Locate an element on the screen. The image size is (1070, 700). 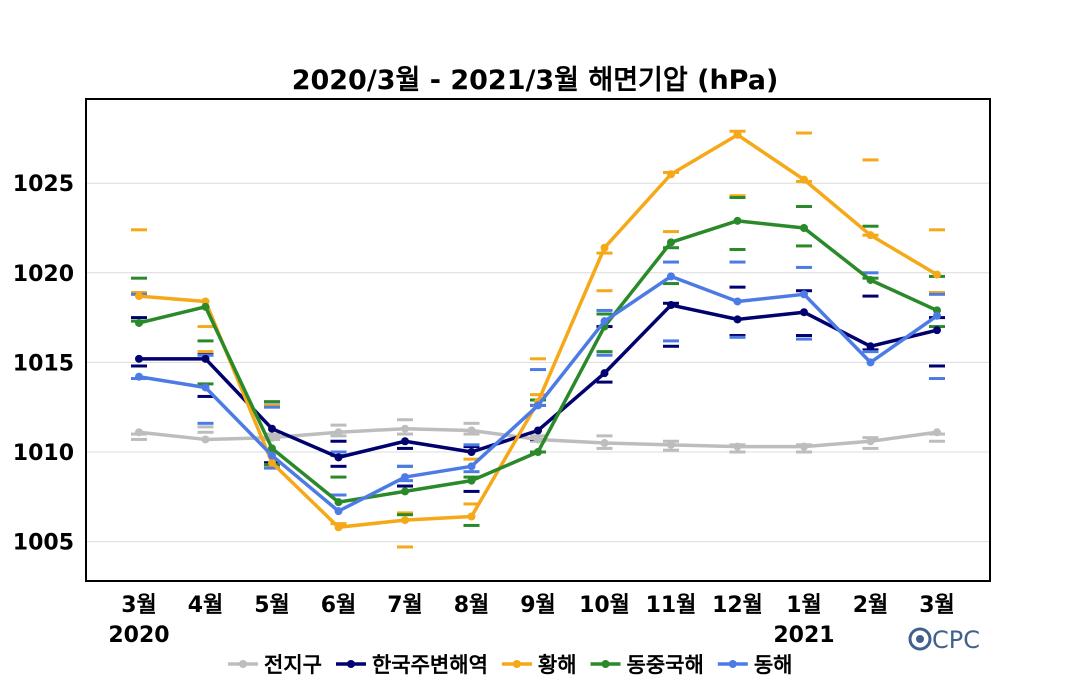
x-tick-label: 2월 is located at coordinates (871, 605).